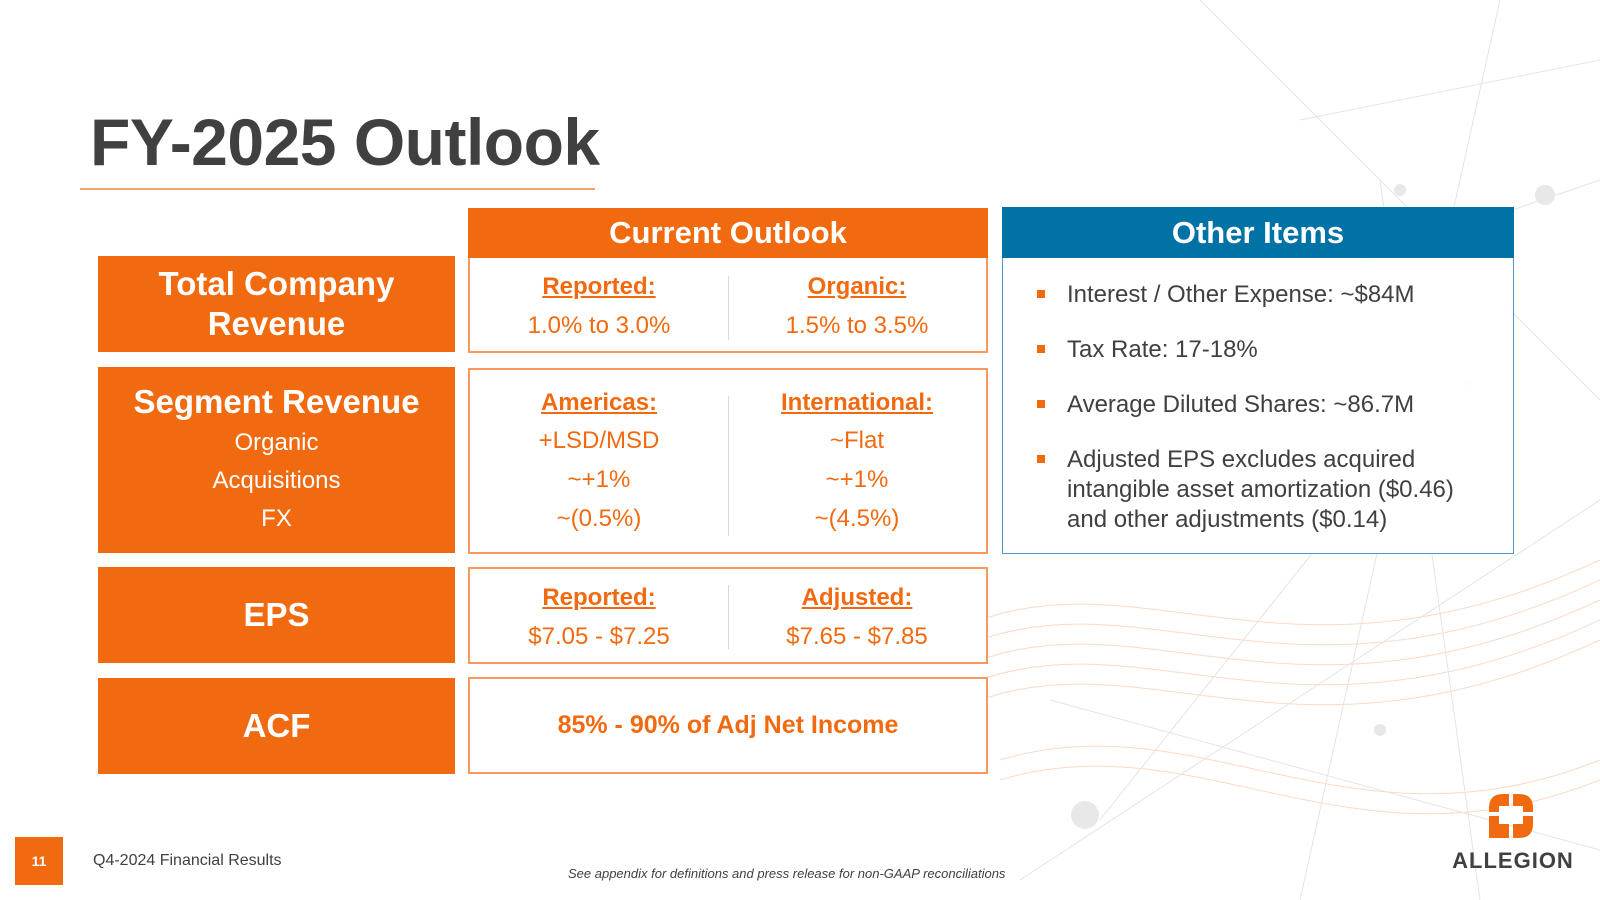  Describe the element at coordinates (728, 233) in the screenshot. I see `current-outlook-header: Current Outlook` at that location.